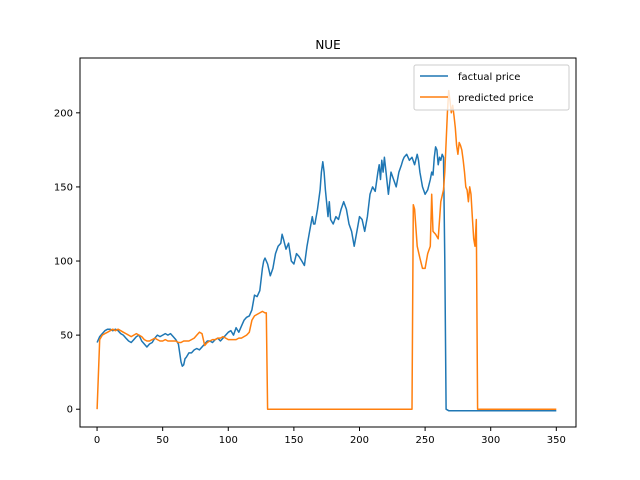 The width and height of the screenshot is (640, 480). I want to click on x-tick-label: 100, so click(228, 440).